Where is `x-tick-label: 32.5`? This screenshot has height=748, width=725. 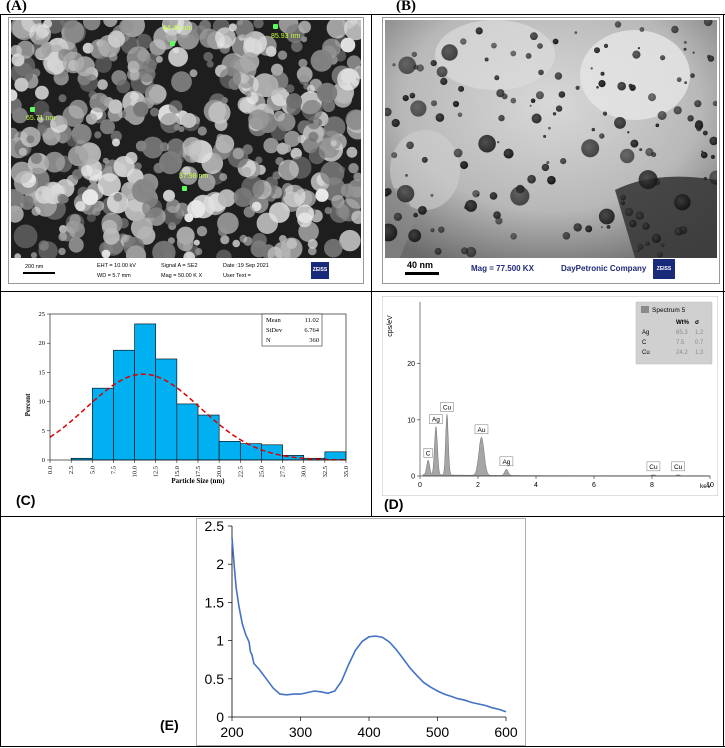
x-tick-label: 32.5 is located at coordinates (325, 471).